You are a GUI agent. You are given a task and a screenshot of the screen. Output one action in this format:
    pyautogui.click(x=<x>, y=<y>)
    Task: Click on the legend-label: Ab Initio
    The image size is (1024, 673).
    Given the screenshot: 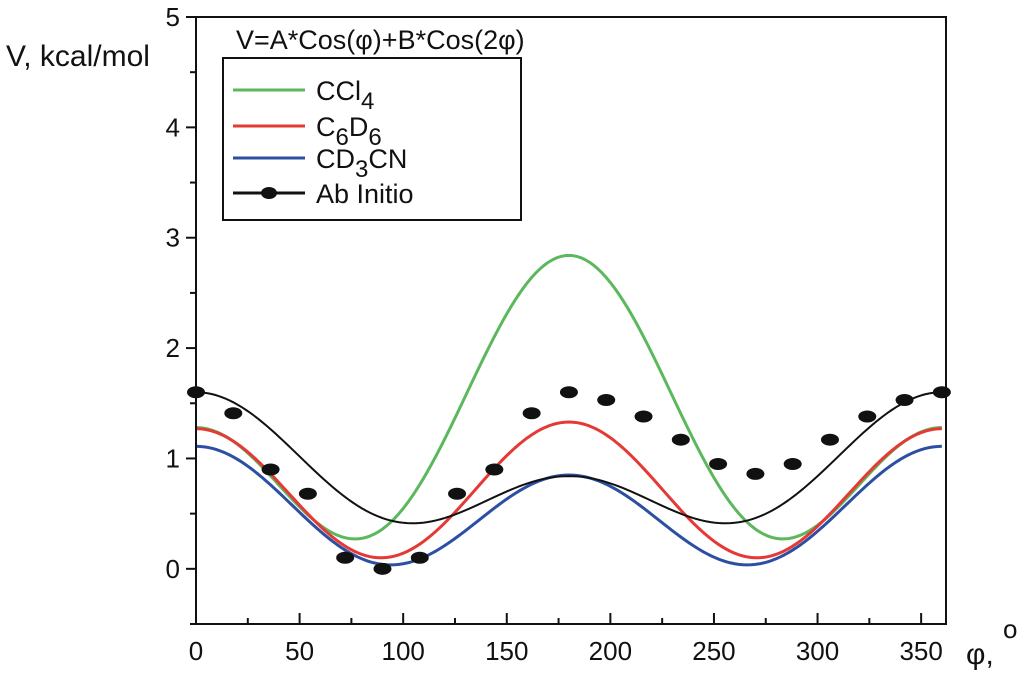 What is the action you would take?
    pyautogui.click(x=365, y=194)
    